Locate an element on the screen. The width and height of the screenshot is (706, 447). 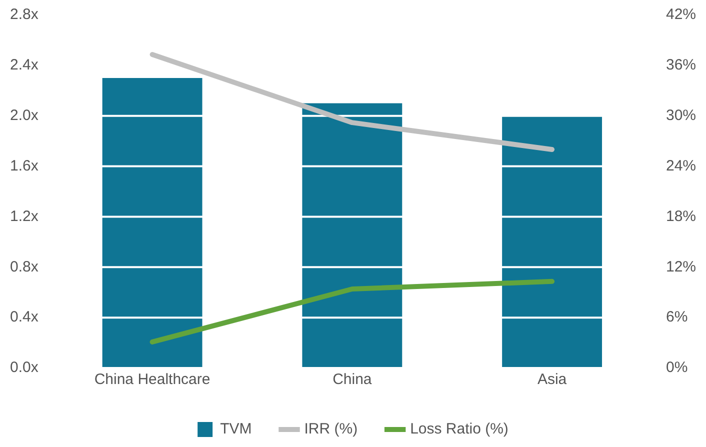
x-tick-label: Asia is located at coordinates (552, 379).